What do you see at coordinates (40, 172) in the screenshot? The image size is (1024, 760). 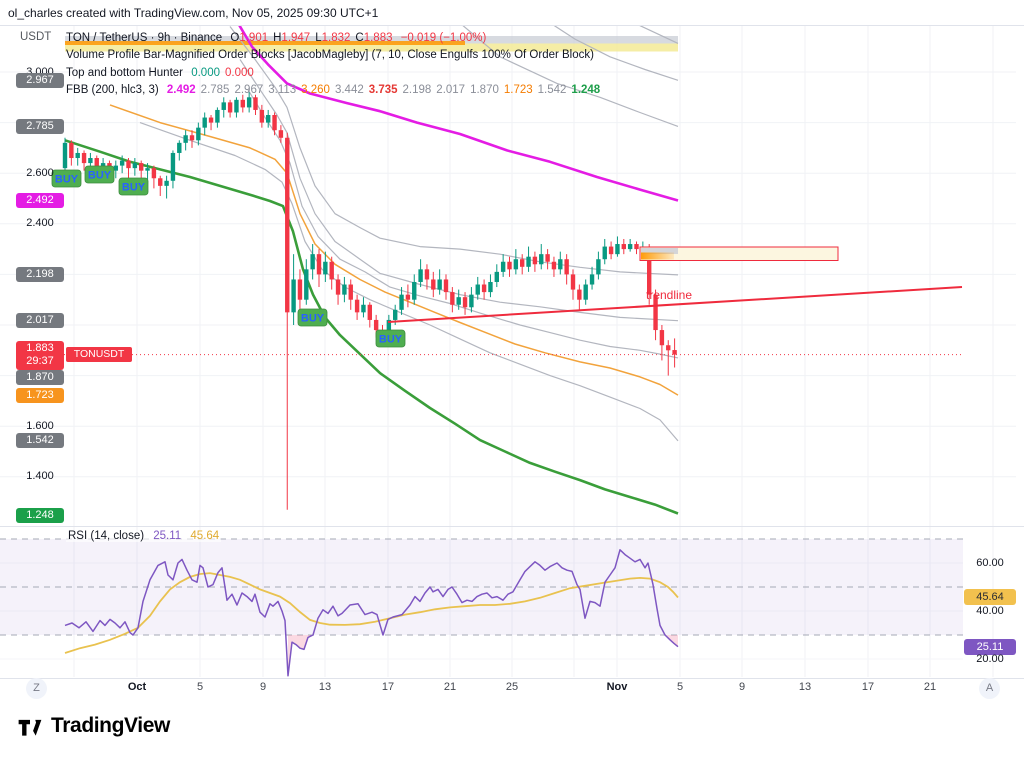 I see `price-label-2.600: 2.600` at bounding box center [40, 172].